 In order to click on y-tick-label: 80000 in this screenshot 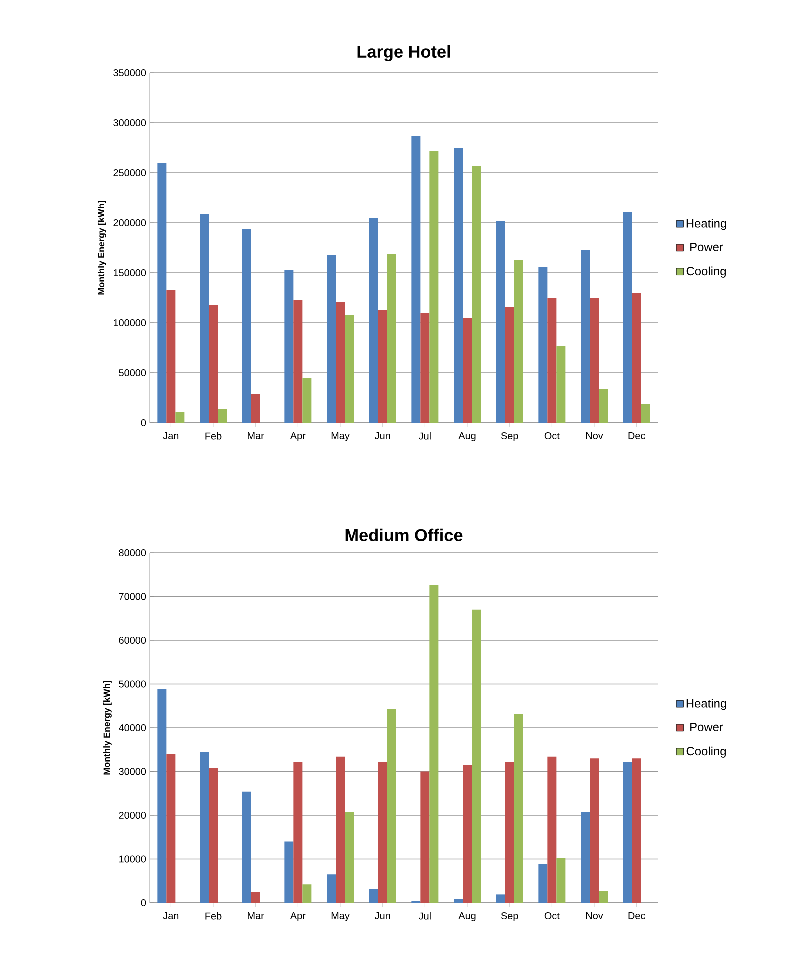, I will do `click(132, 553)`.